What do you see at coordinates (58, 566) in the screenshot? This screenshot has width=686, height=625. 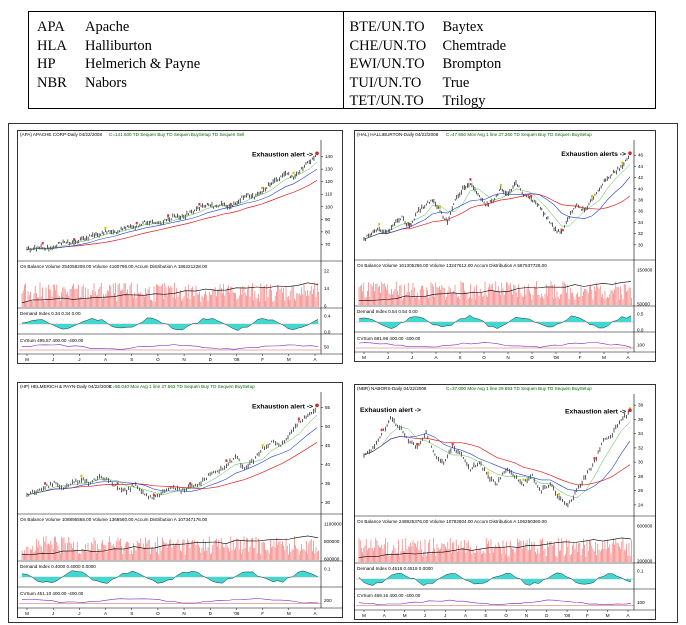 I see `demand-index-label: Demand Index 0.4000 0.4000 0.0000` at bounding box center [58, 566].